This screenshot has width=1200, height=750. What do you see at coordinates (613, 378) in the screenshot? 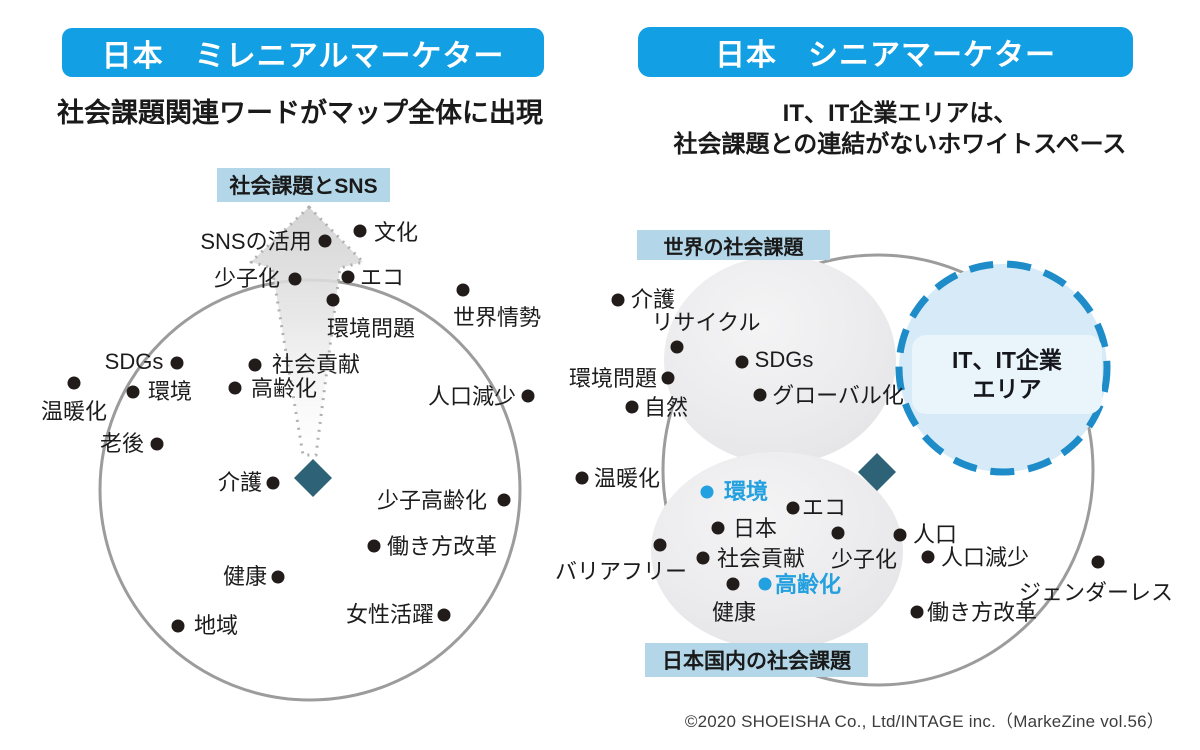
I see `right-map-word-label: 環境問題` at bounding box center [613, 378].